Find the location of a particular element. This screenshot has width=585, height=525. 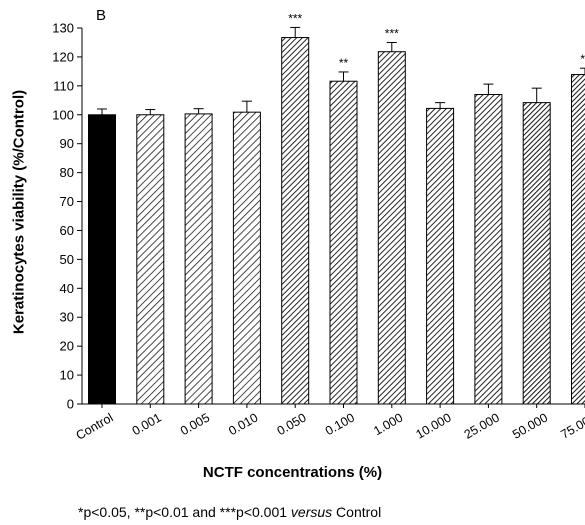

bar-0.005 is located at coordinates (198, 259).